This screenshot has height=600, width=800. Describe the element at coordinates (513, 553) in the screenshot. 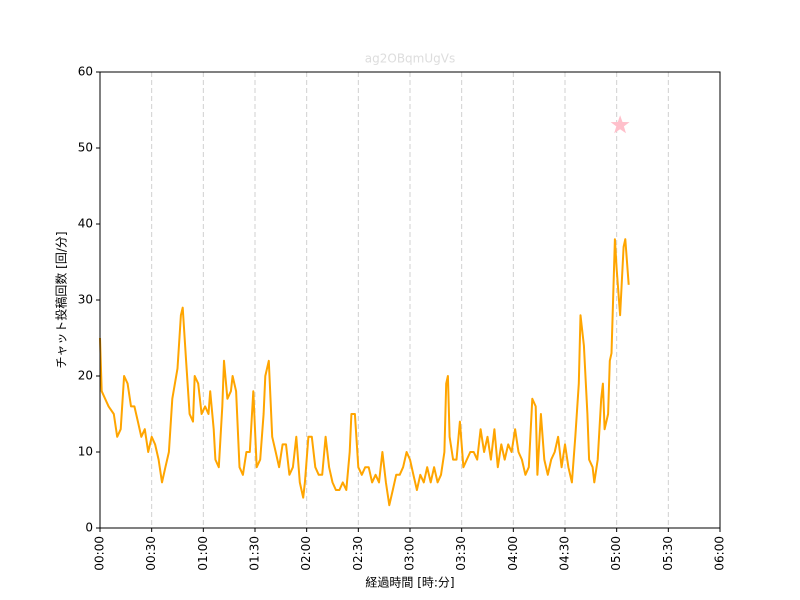

I see `x-tick-label: 04:00` at that location.